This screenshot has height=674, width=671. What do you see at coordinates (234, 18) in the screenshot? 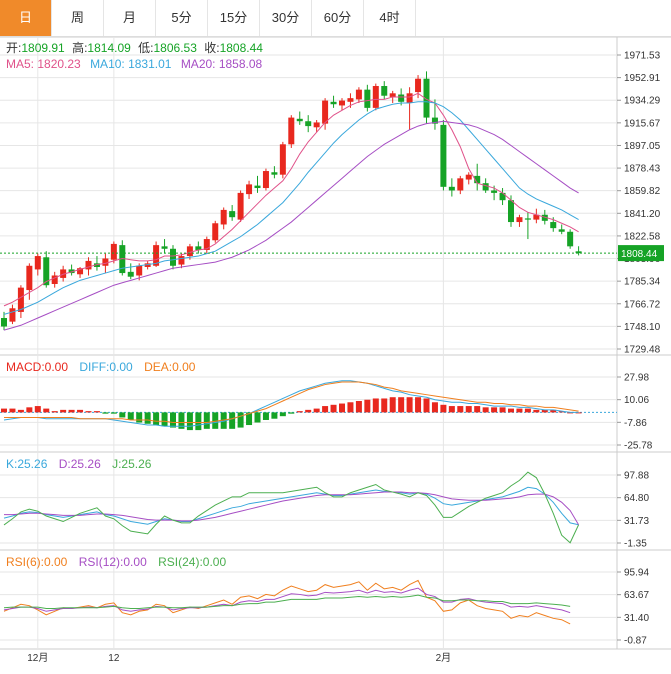
I see `tab-4: 15分` at bounding box center [234, 18].